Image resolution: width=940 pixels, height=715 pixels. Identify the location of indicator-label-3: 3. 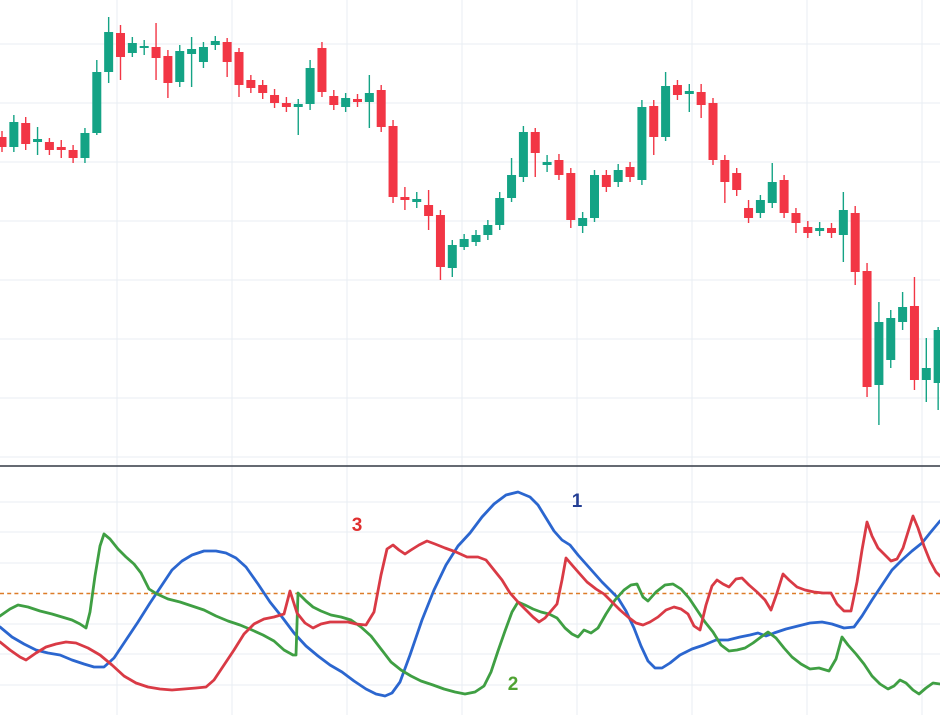
(357, 525).